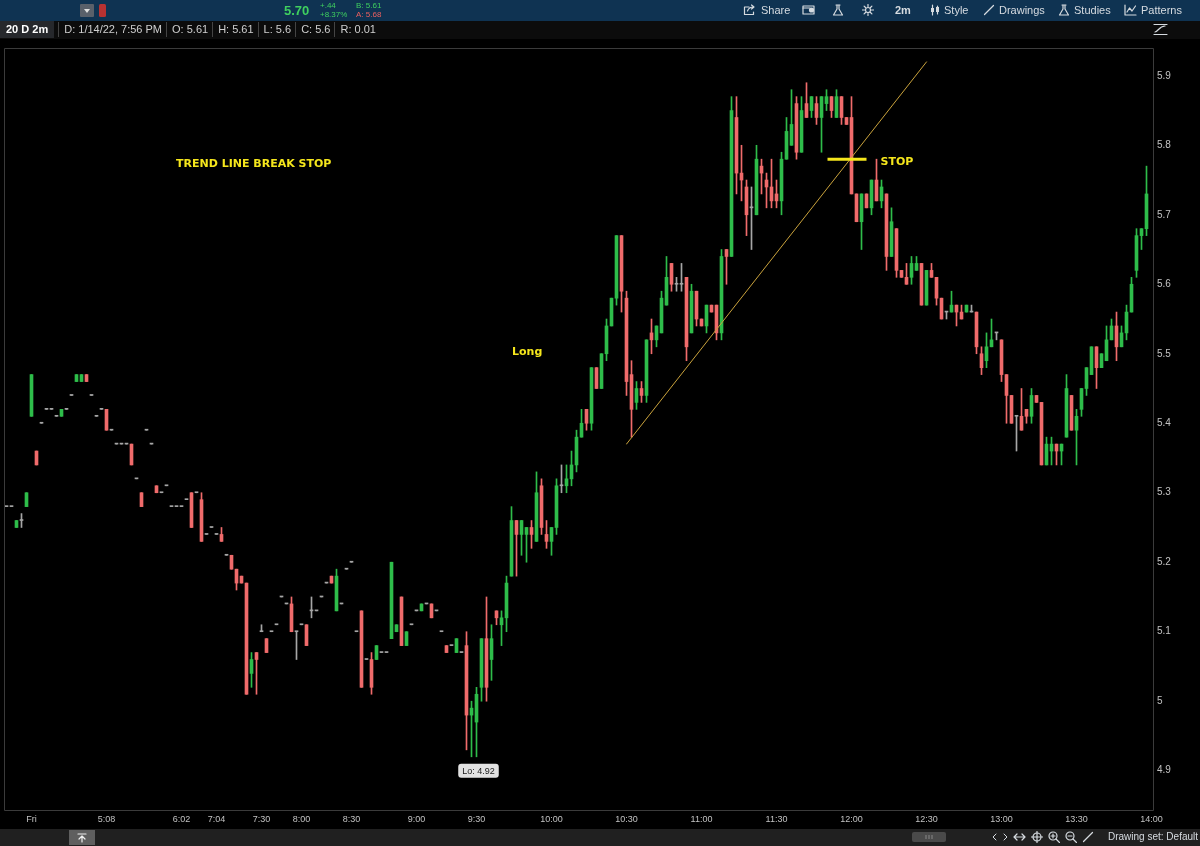 The image size is (1200, 846). What do you see at coordinates (527, 351) in the screenshot?
I see `annotation: Long` at bounding box center [527, 351].